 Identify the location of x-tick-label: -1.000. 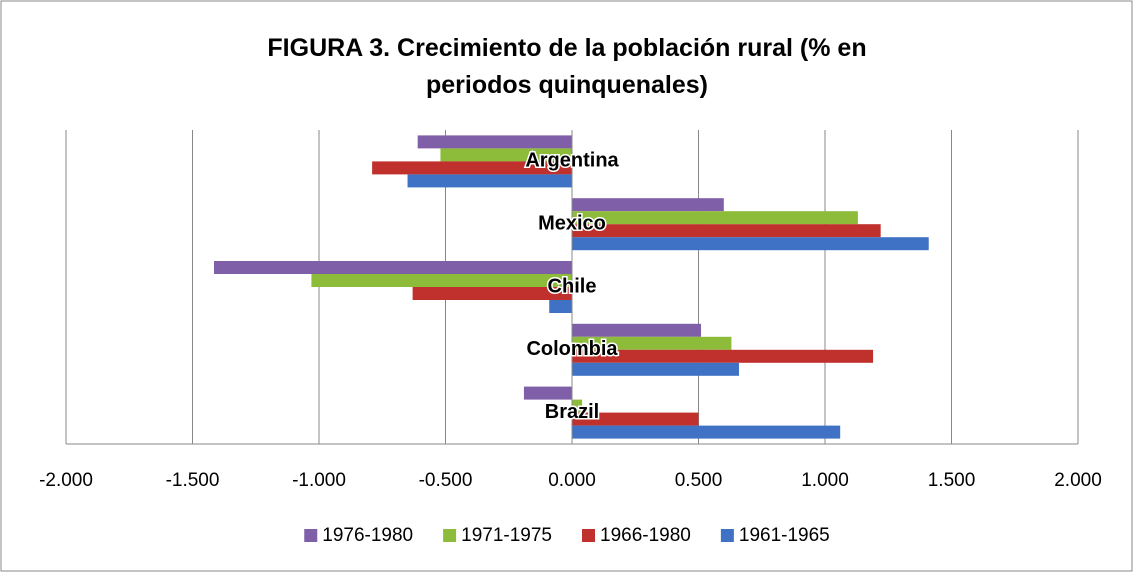
(319, 480).